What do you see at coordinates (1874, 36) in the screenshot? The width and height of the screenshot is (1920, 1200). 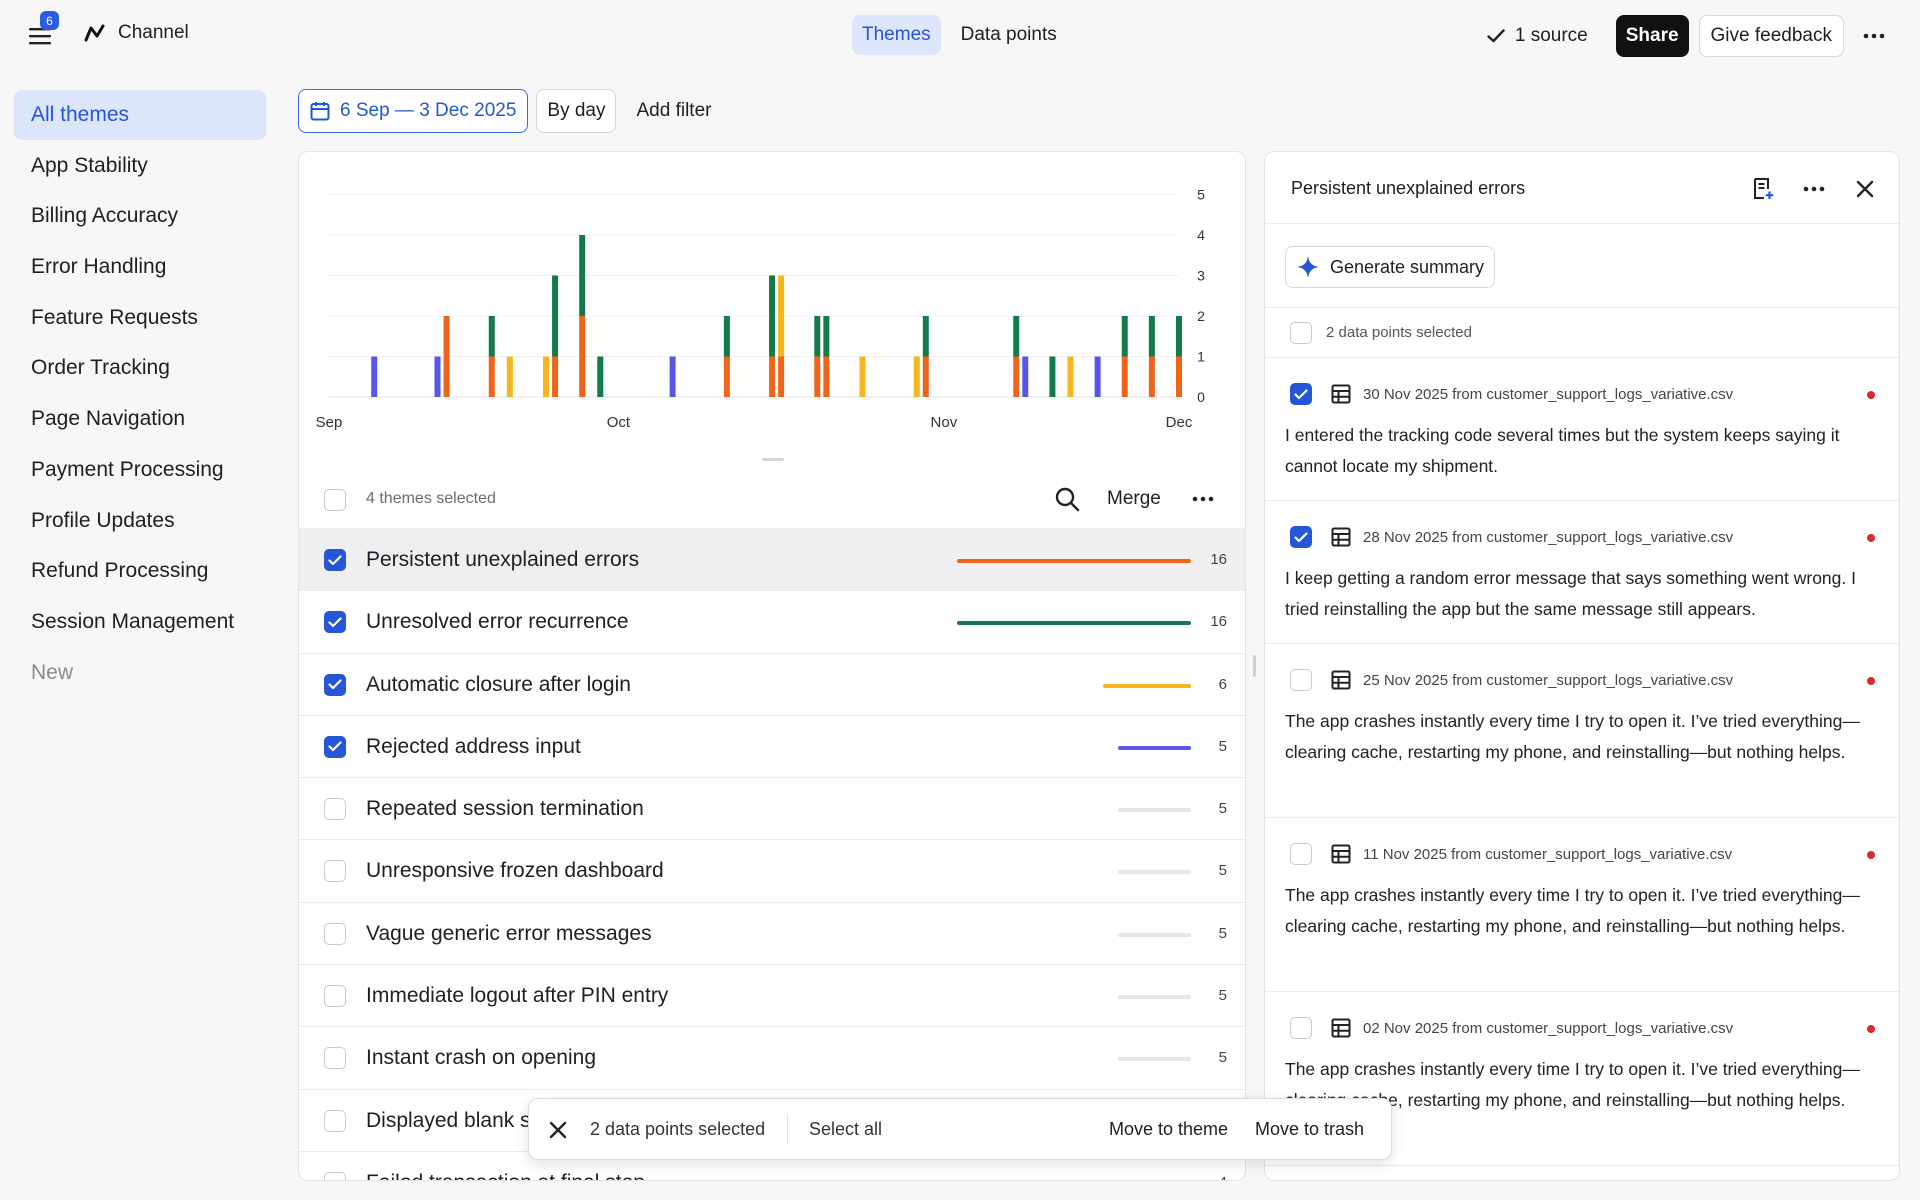 I see `more-options-icon` at bounding box center [1874, 36].